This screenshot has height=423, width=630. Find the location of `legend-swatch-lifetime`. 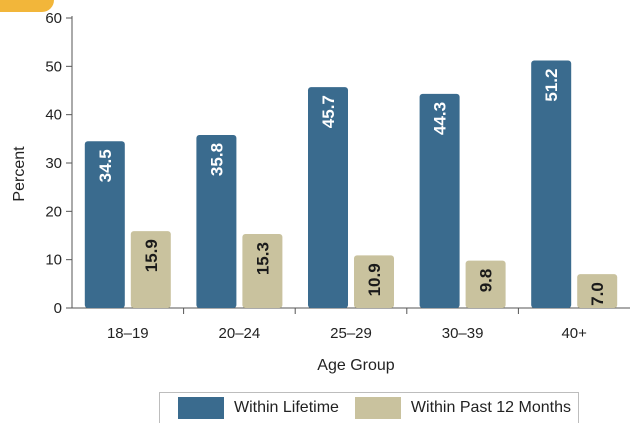

legend-swatch-lifetime is located at coordinates (201, 408).